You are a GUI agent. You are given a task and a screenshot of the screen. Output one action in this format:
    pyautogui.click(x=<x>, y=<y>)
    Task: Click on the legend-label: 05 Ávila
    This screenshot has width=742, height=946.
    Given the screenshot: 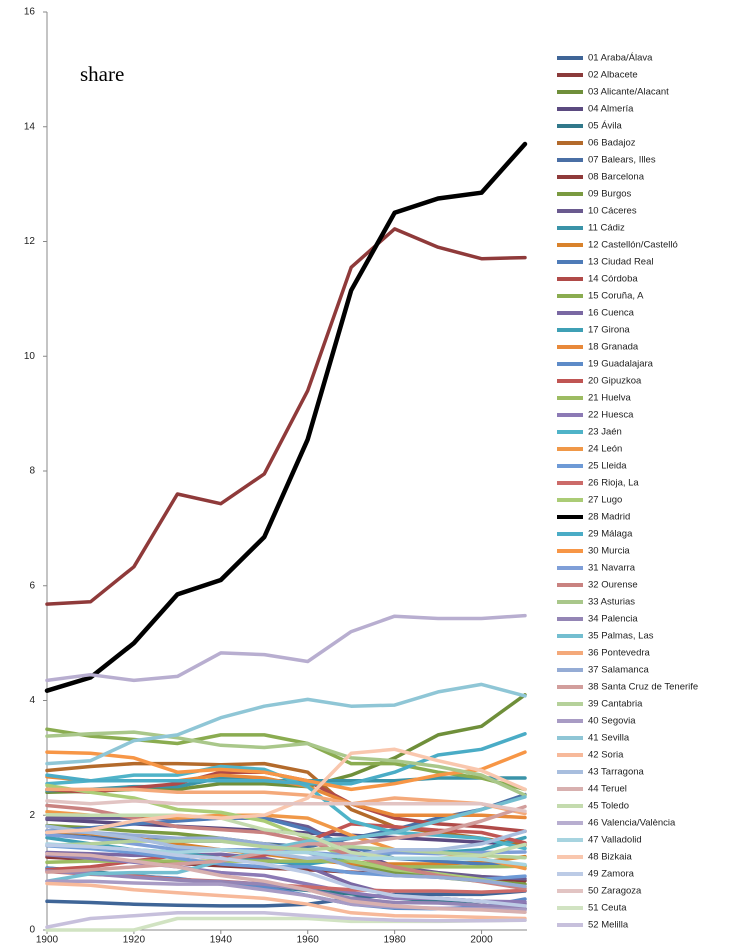 What is the action you would take?
    pyautogui.click(x=605, y=126)
    